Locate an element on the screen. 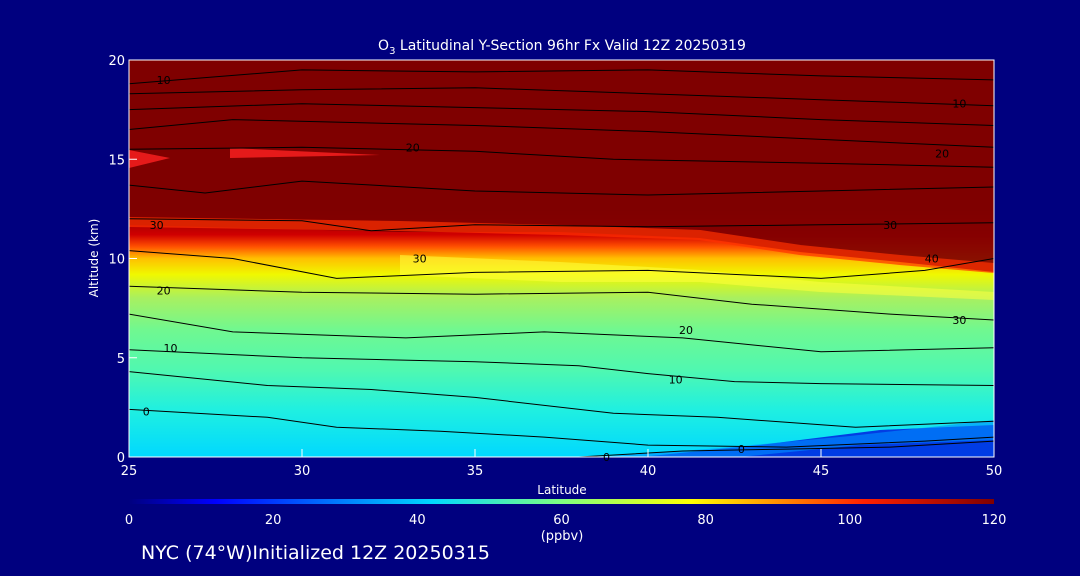  low-ozone-edge is located at coordinates (797, 438).